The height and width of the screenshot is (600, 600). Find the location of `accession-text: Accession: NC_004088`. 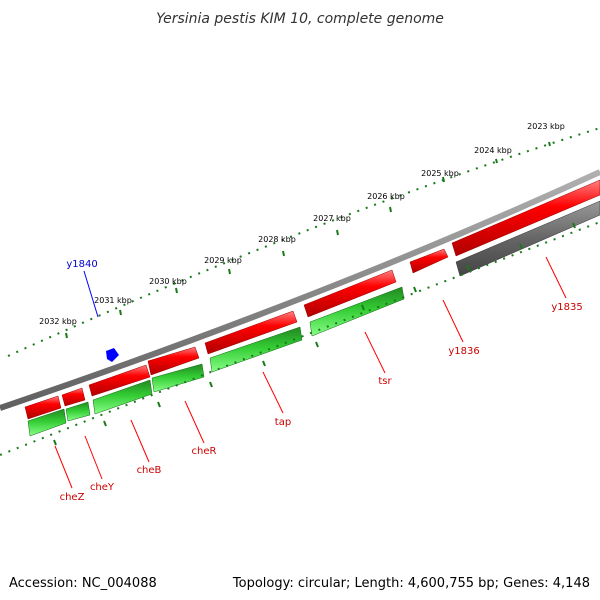

accession-text: Accession: NC_004088 is located at coordinates (83, 583).